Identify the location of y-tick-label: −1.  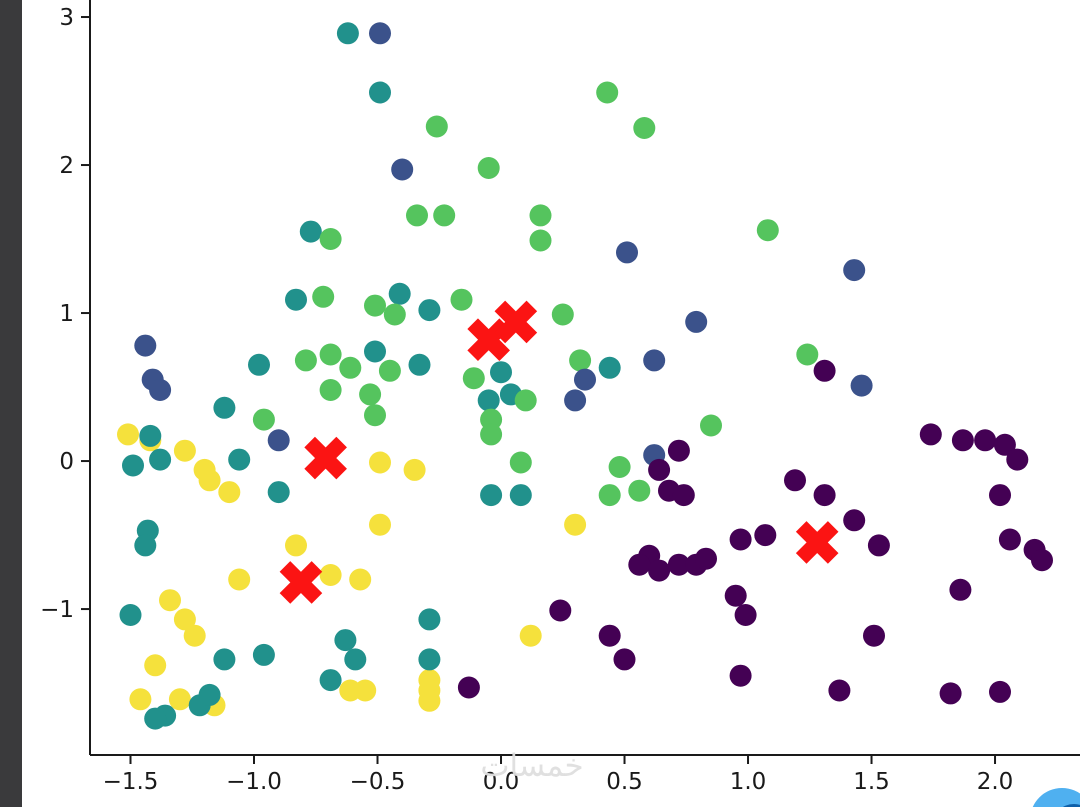
(57, 610).